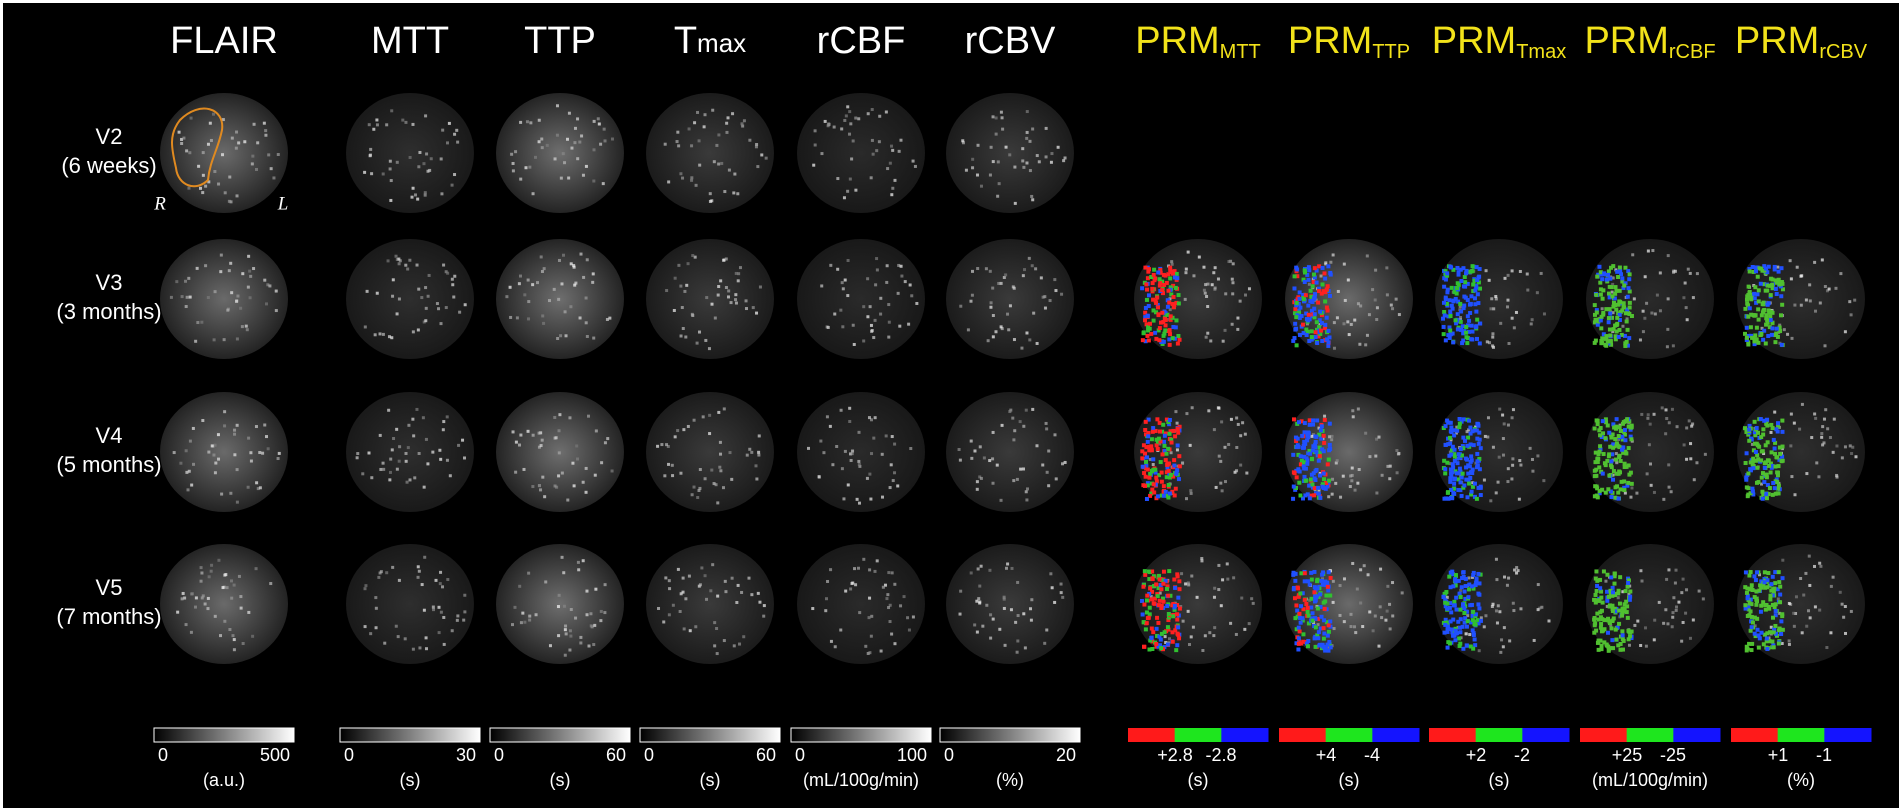 This screenshot has height=811, width=1902. What do you see at coordinates (108, 311) in the screenshot?
I see `row-time: (3 months)` at bounding box center [108, 311].